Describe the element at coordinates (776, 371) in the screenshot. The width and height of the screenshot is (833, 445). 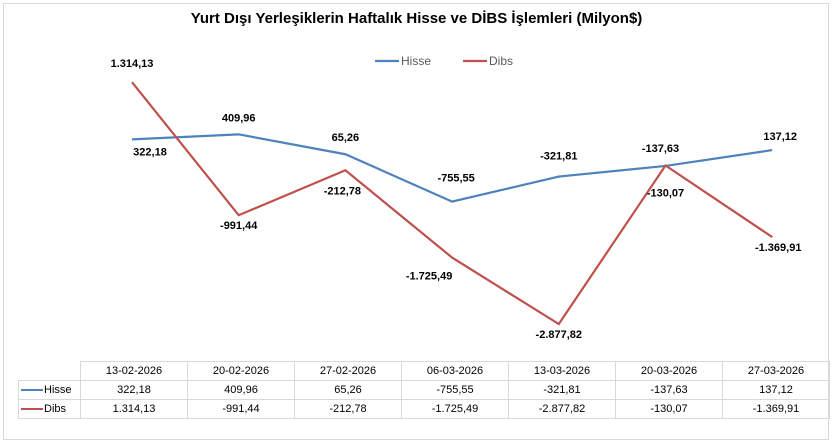
I see `category-label: 27-03-2026` at that location.